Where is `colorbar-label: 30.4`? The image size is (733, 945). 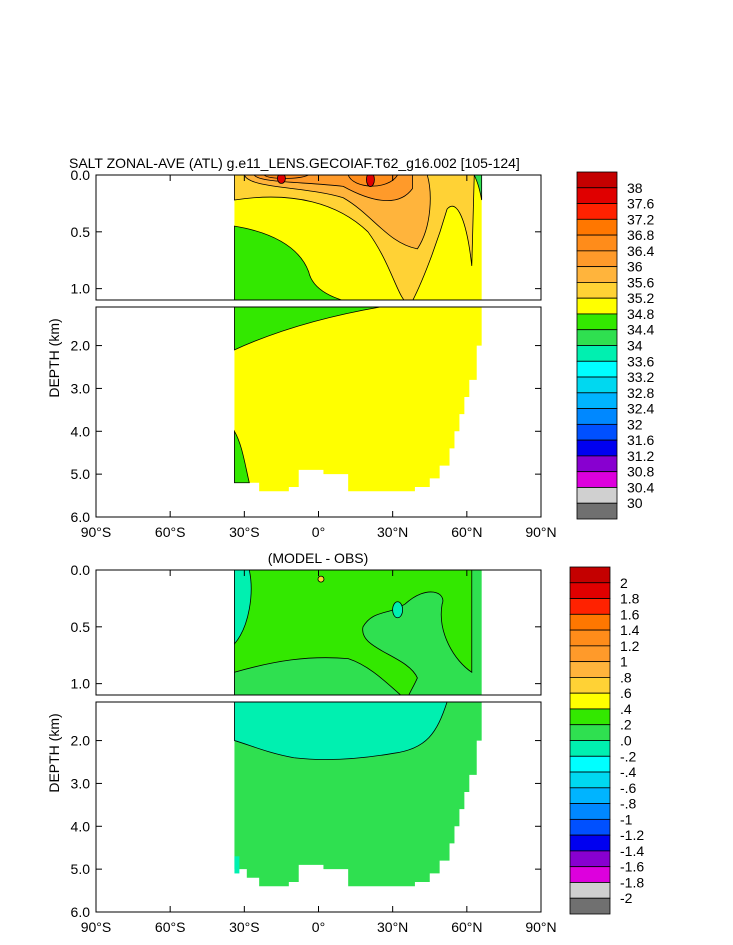 colorbar-label: 30.4 is located at coordinates (640, 487).